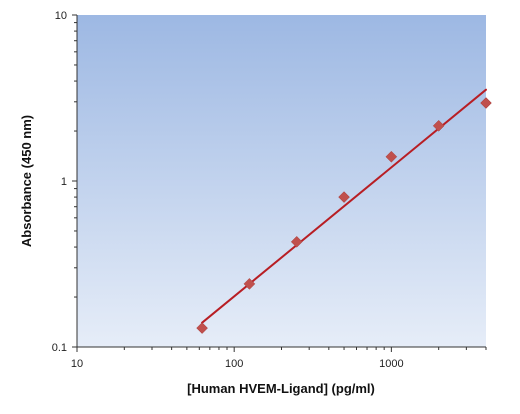 The height and width of the screenshot is (414, 520). Describe the element at coordinates (77, 364) in the screenshot. I see `x-tick-label: 10` at that location.